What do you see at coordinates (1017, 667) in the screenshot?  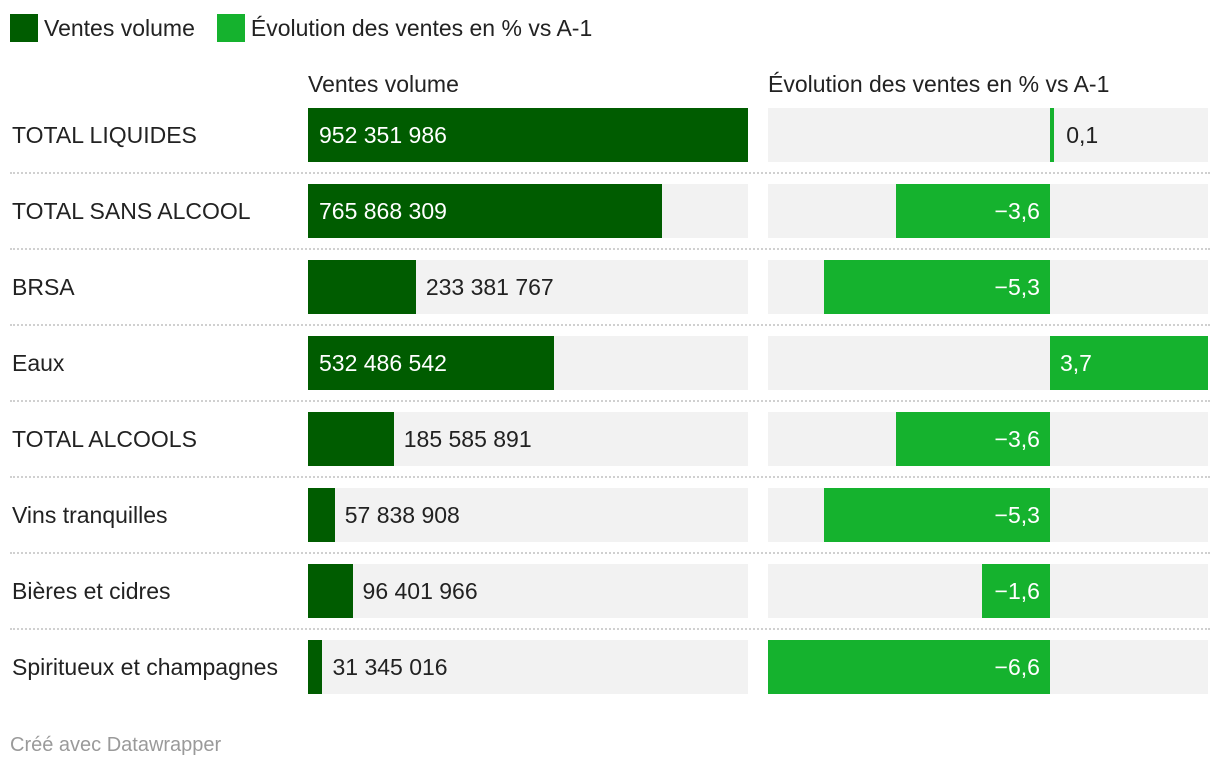 I see `evolution-value-label: −6,6` at bounding box center [1017, 667].